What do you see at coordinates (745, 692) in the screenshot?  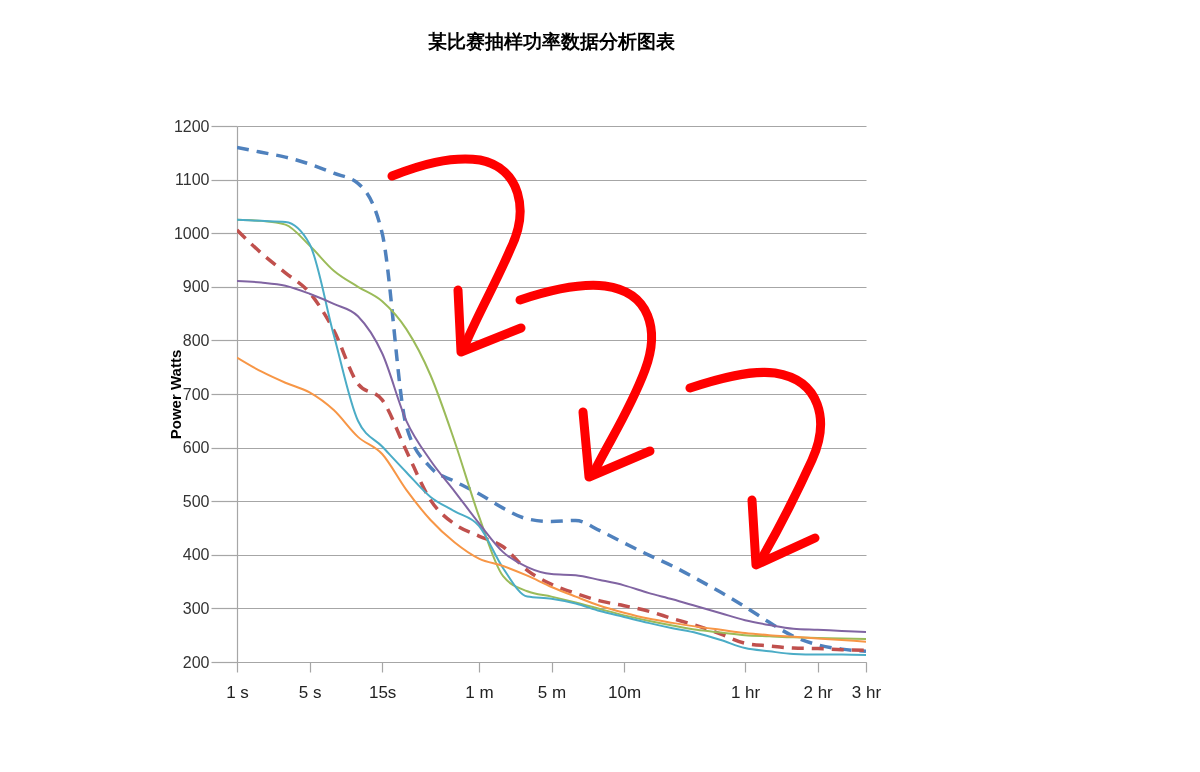 I see `x-tick-label: 1 hr` at bounding box center [745, 692].